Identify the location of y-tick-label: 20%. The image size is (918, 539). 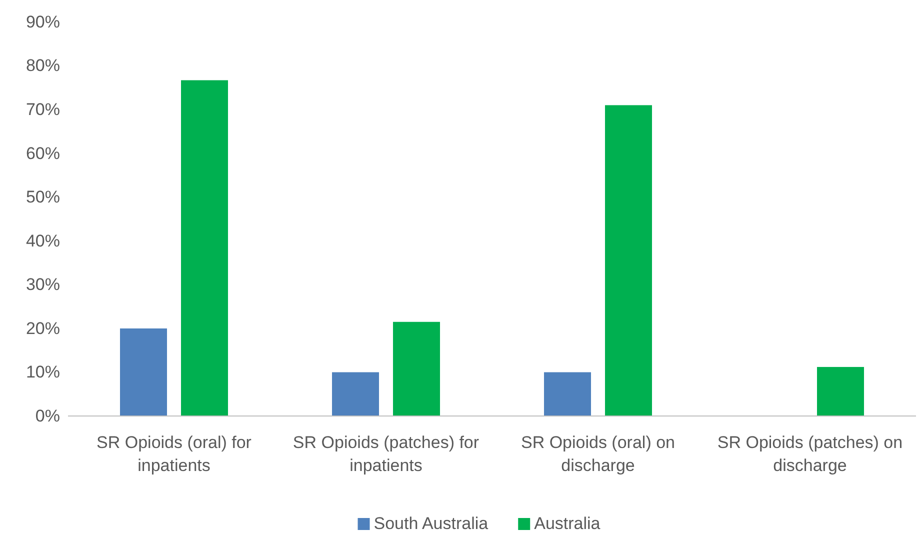
(43, 328).